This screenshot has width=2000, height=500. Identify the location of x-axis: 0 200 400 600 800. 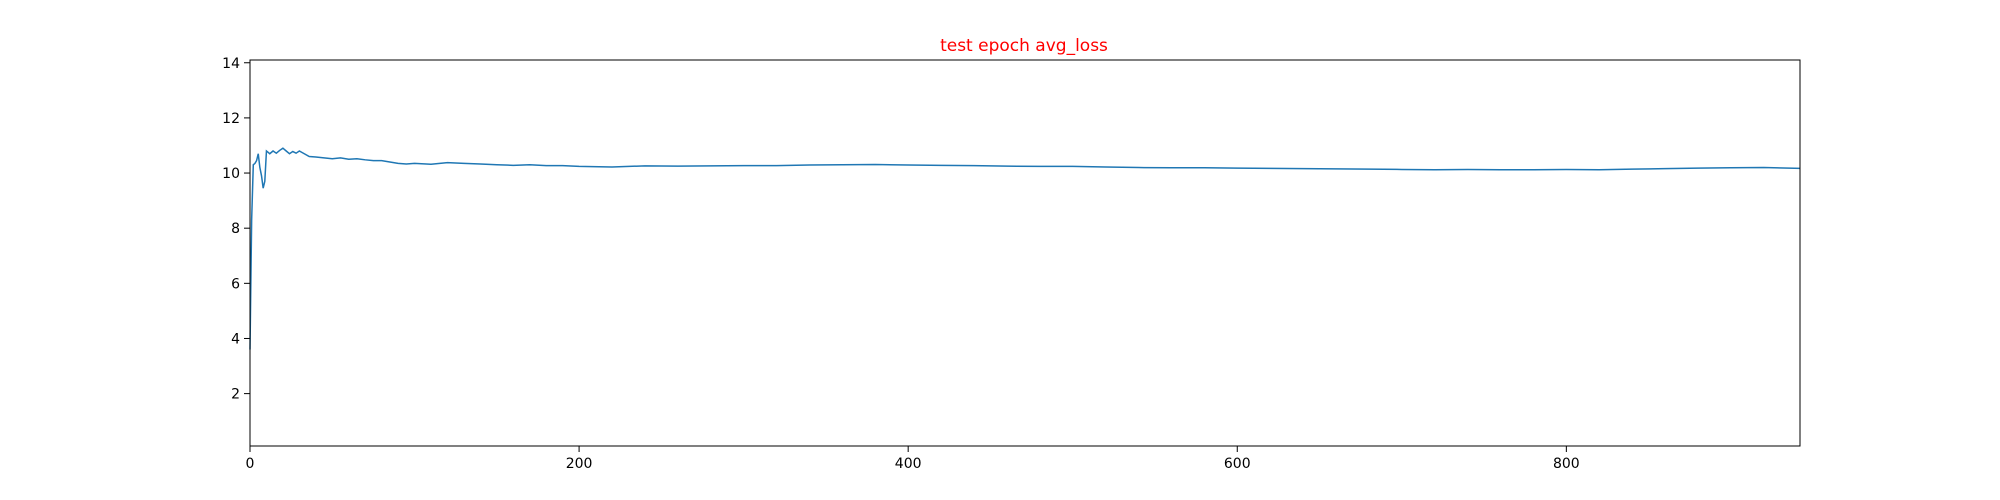
(913, 459).